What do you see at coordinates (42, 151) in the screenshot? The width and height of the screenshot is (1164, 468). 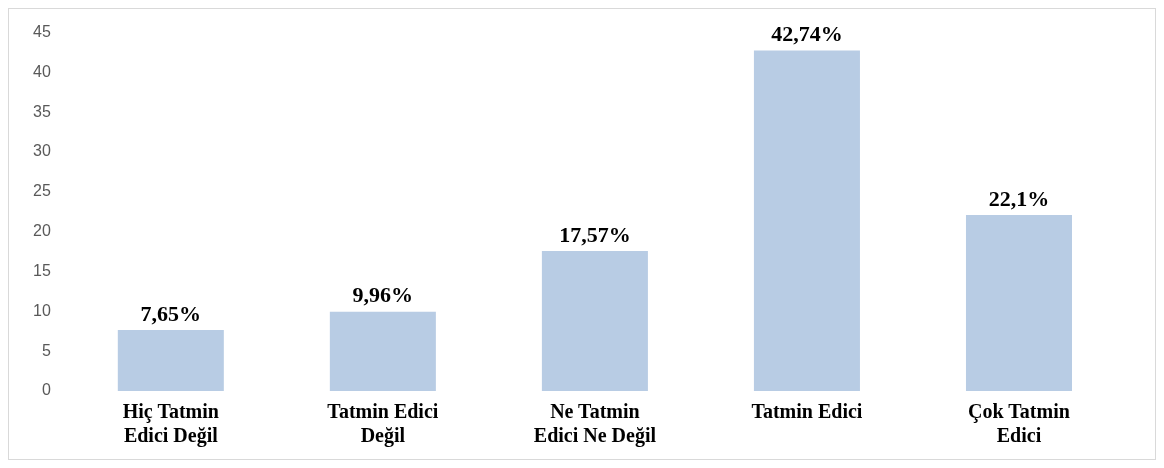 I see `y-tick-label: 30` at bounding box center [42, 151].